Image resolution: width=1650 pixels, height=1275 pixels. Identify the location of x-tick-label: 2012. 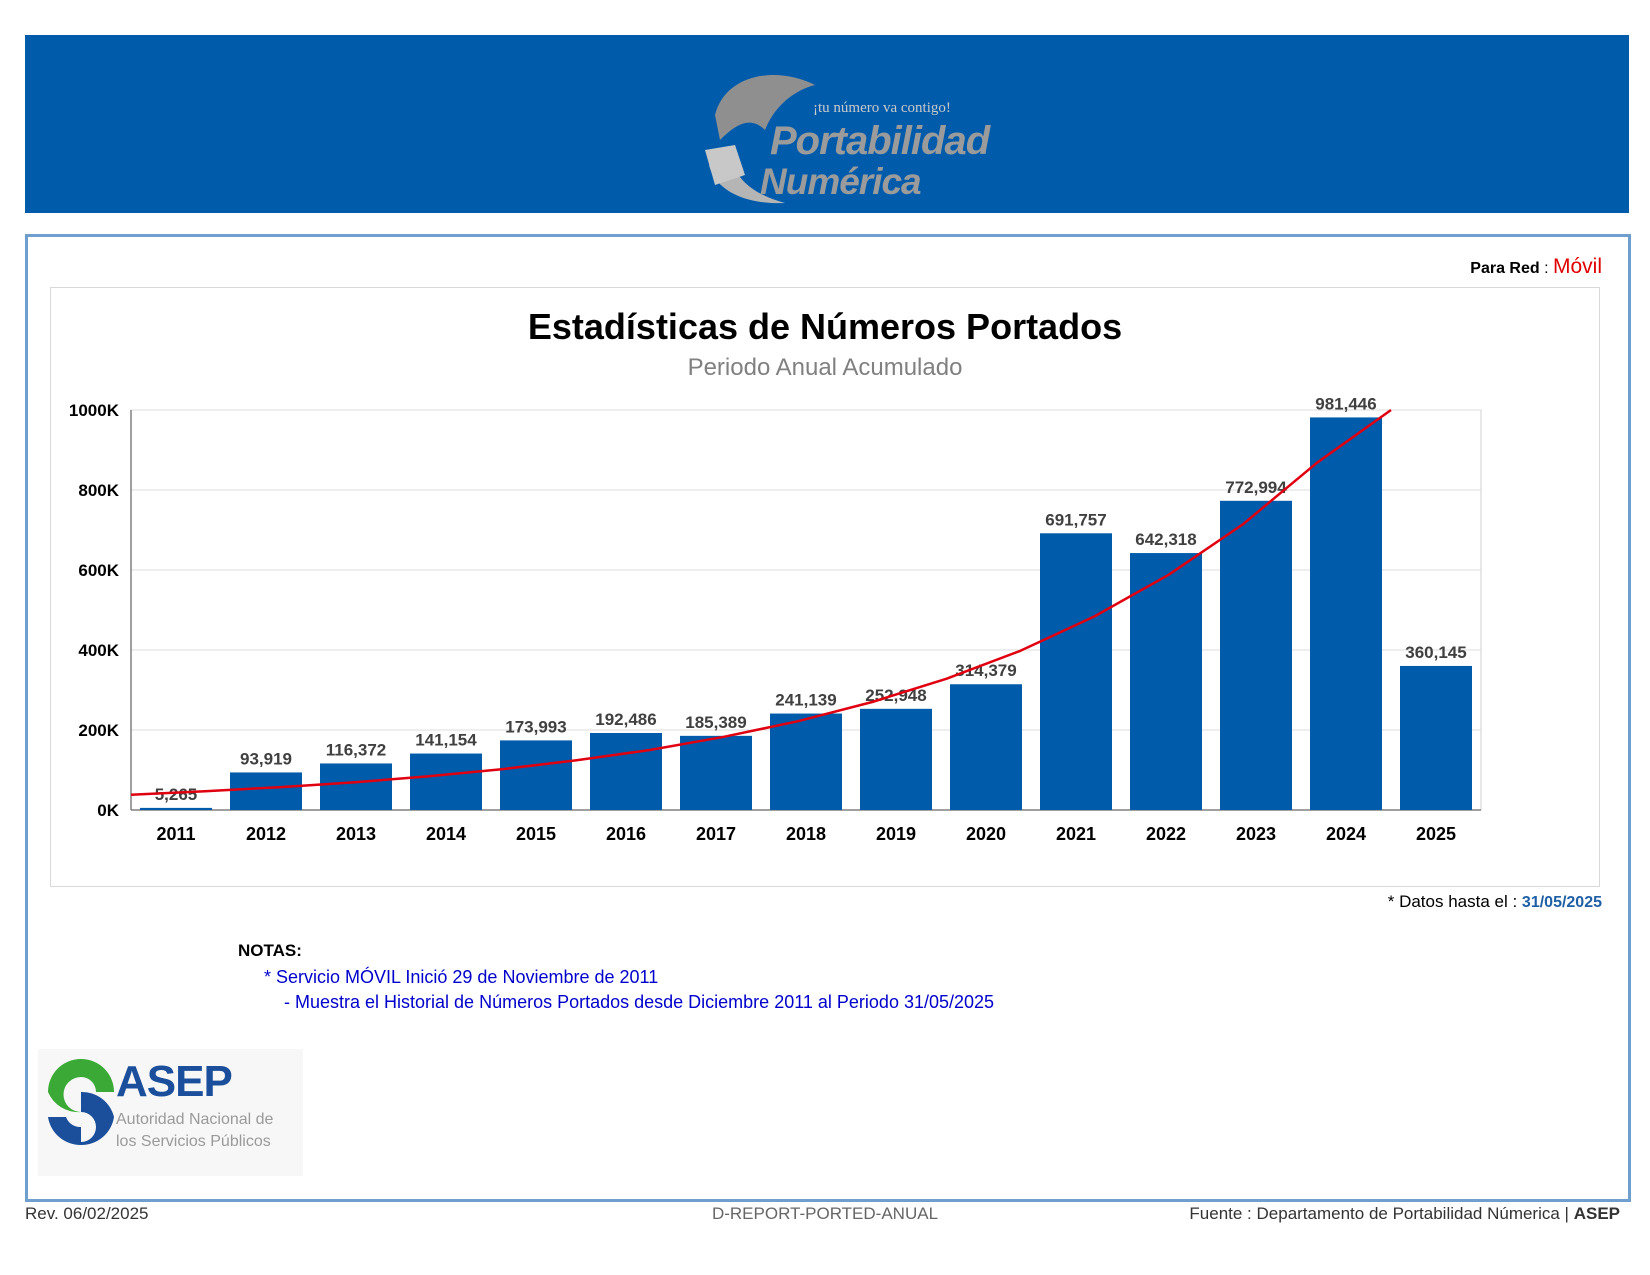
(266, 834).